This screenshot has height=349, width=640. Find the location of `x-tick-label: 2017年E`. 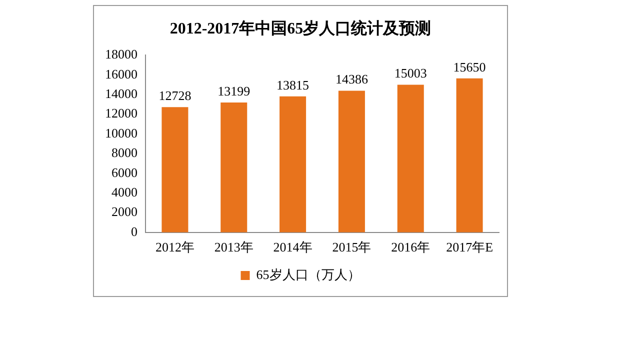

x-tick-label: 2017年E is located at coordinates (470, 247).